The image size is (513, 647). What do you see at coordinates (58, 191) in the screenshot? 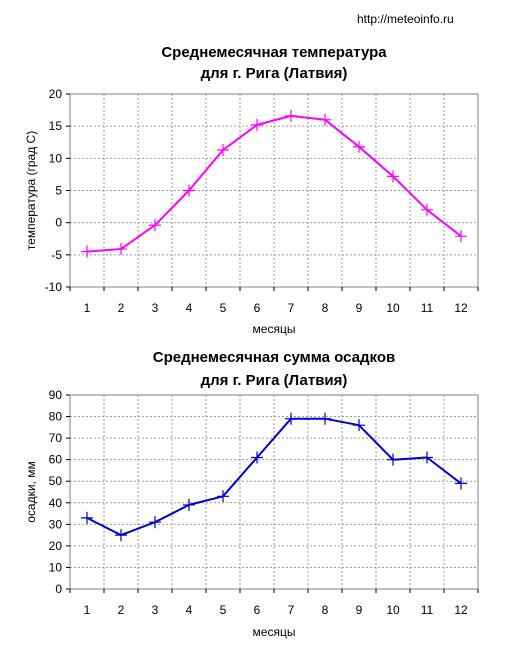
I see `y-tick-label: 5` at bounding box center [58, 191].